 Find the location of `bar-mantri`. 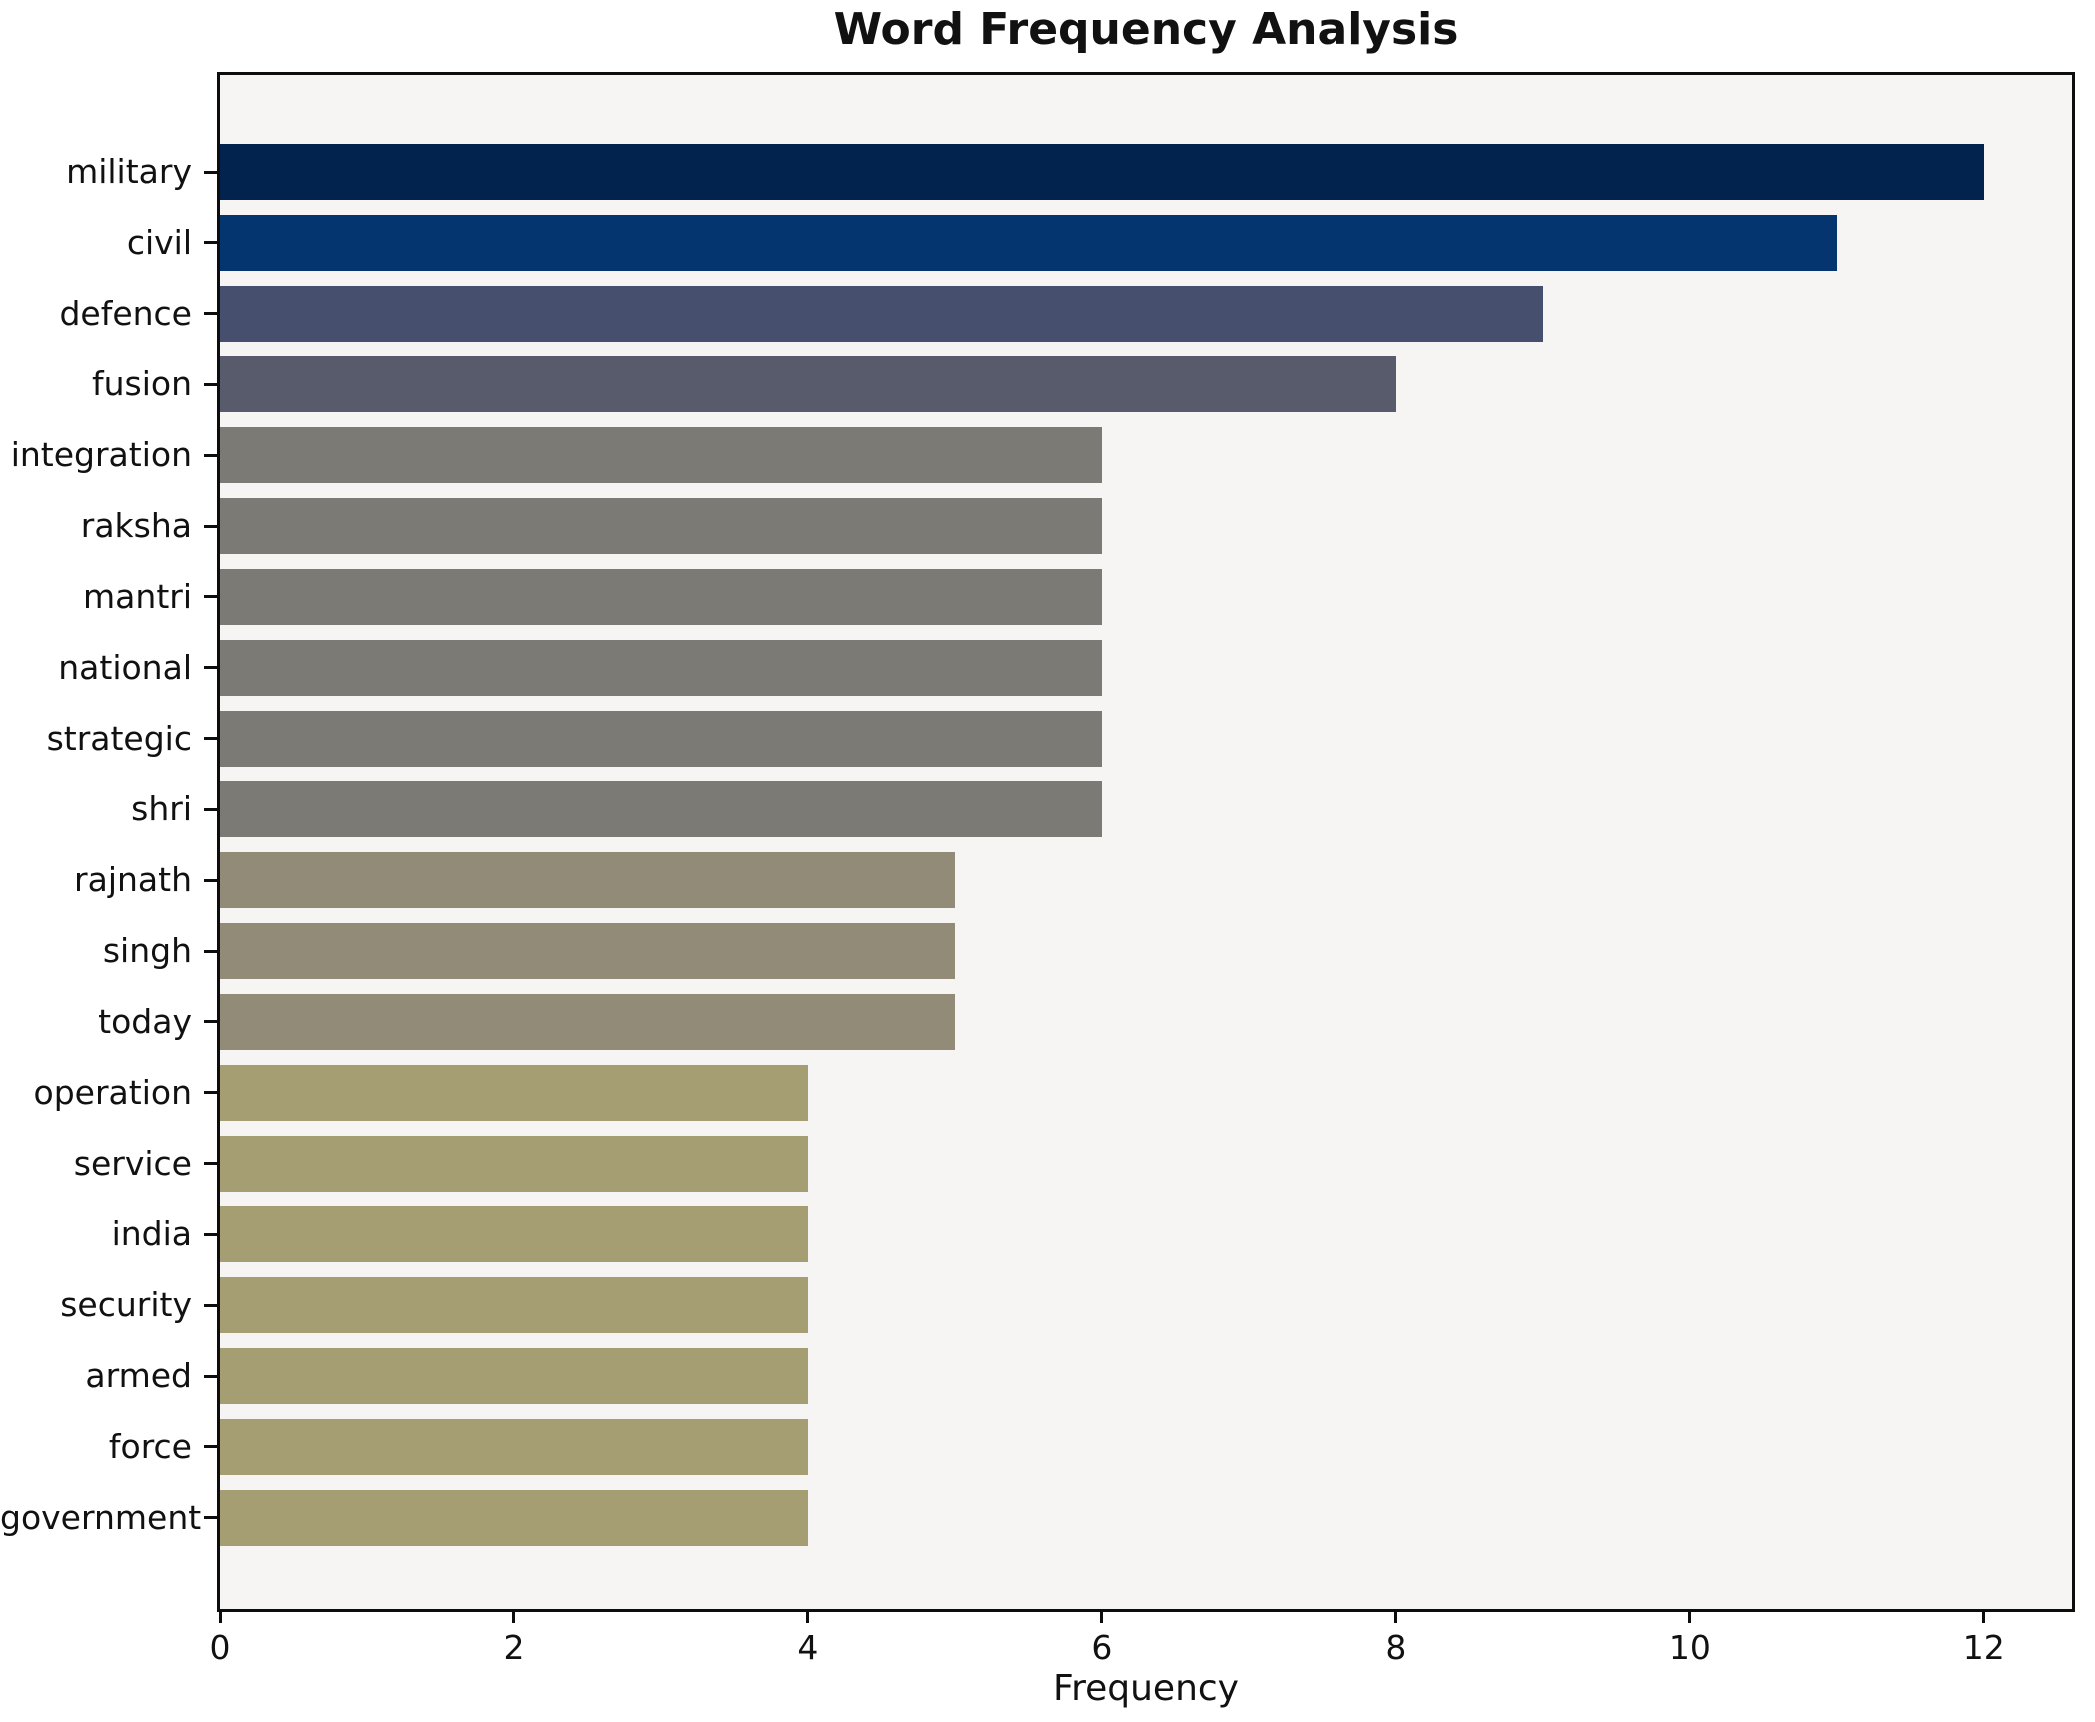

bar-mantri is located at coordinates (661, 596).